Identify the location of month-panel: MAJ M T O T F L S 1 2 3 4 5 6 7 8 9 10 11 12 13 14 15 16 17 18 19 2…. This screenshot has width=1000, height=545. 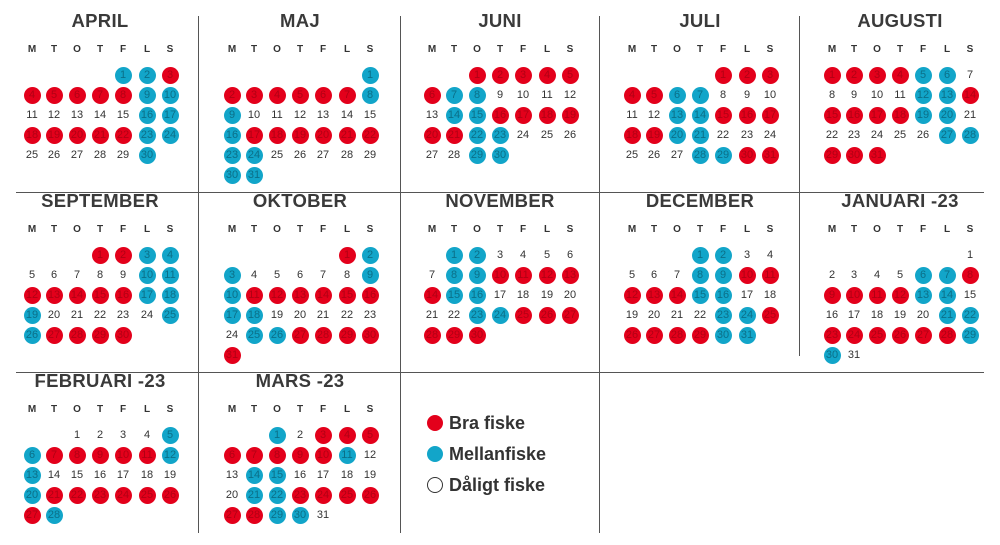
(300, 92).